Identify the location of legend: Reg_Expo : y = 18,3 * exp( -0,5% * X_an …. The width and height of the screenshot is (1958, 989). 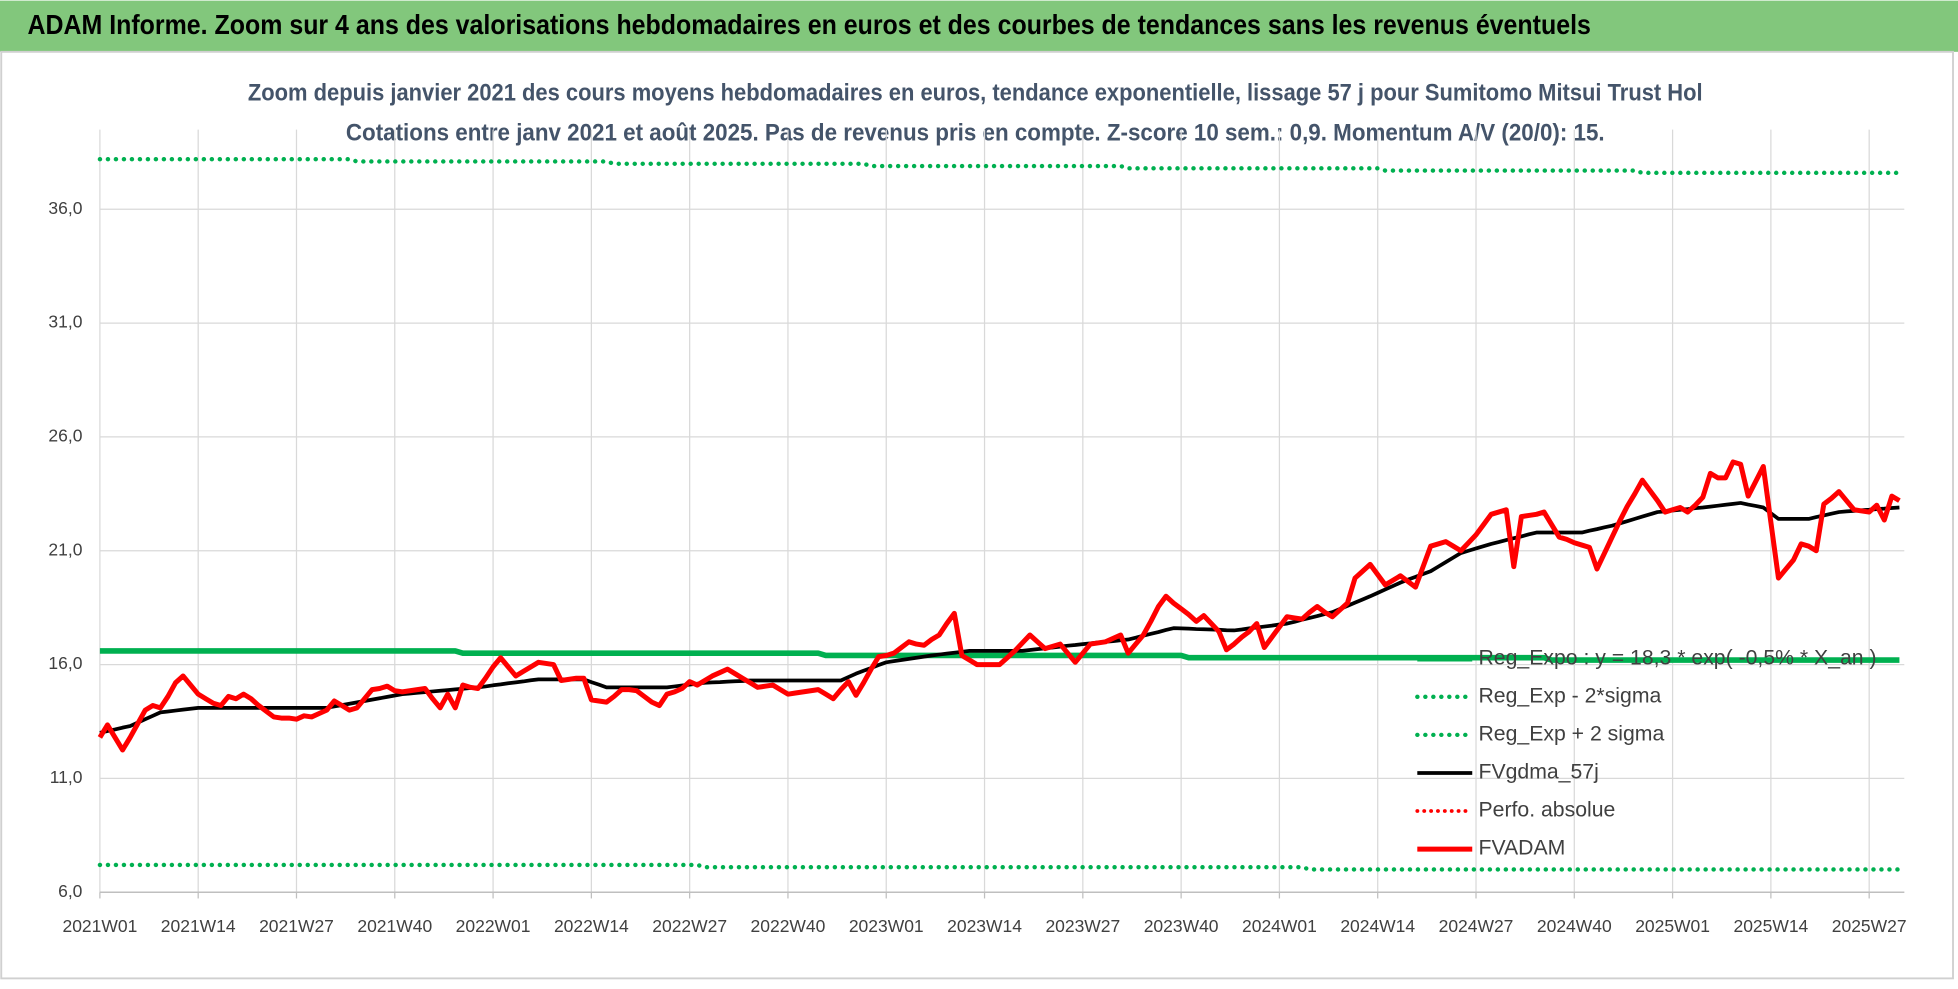
(1646, 753).